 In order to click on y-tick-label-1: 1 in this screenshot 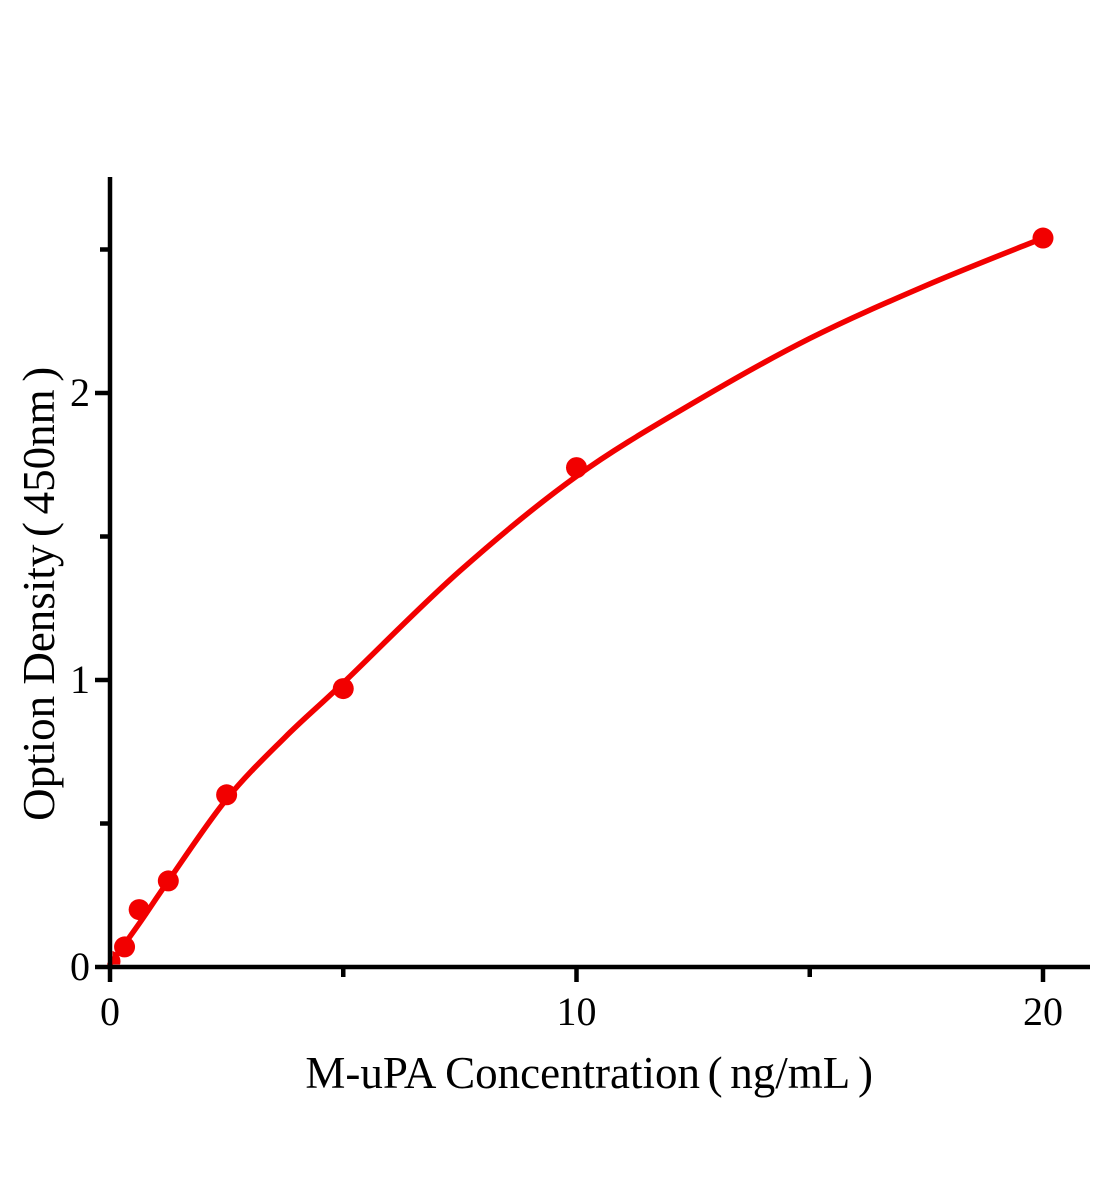, I will do `click(80, 679)`.